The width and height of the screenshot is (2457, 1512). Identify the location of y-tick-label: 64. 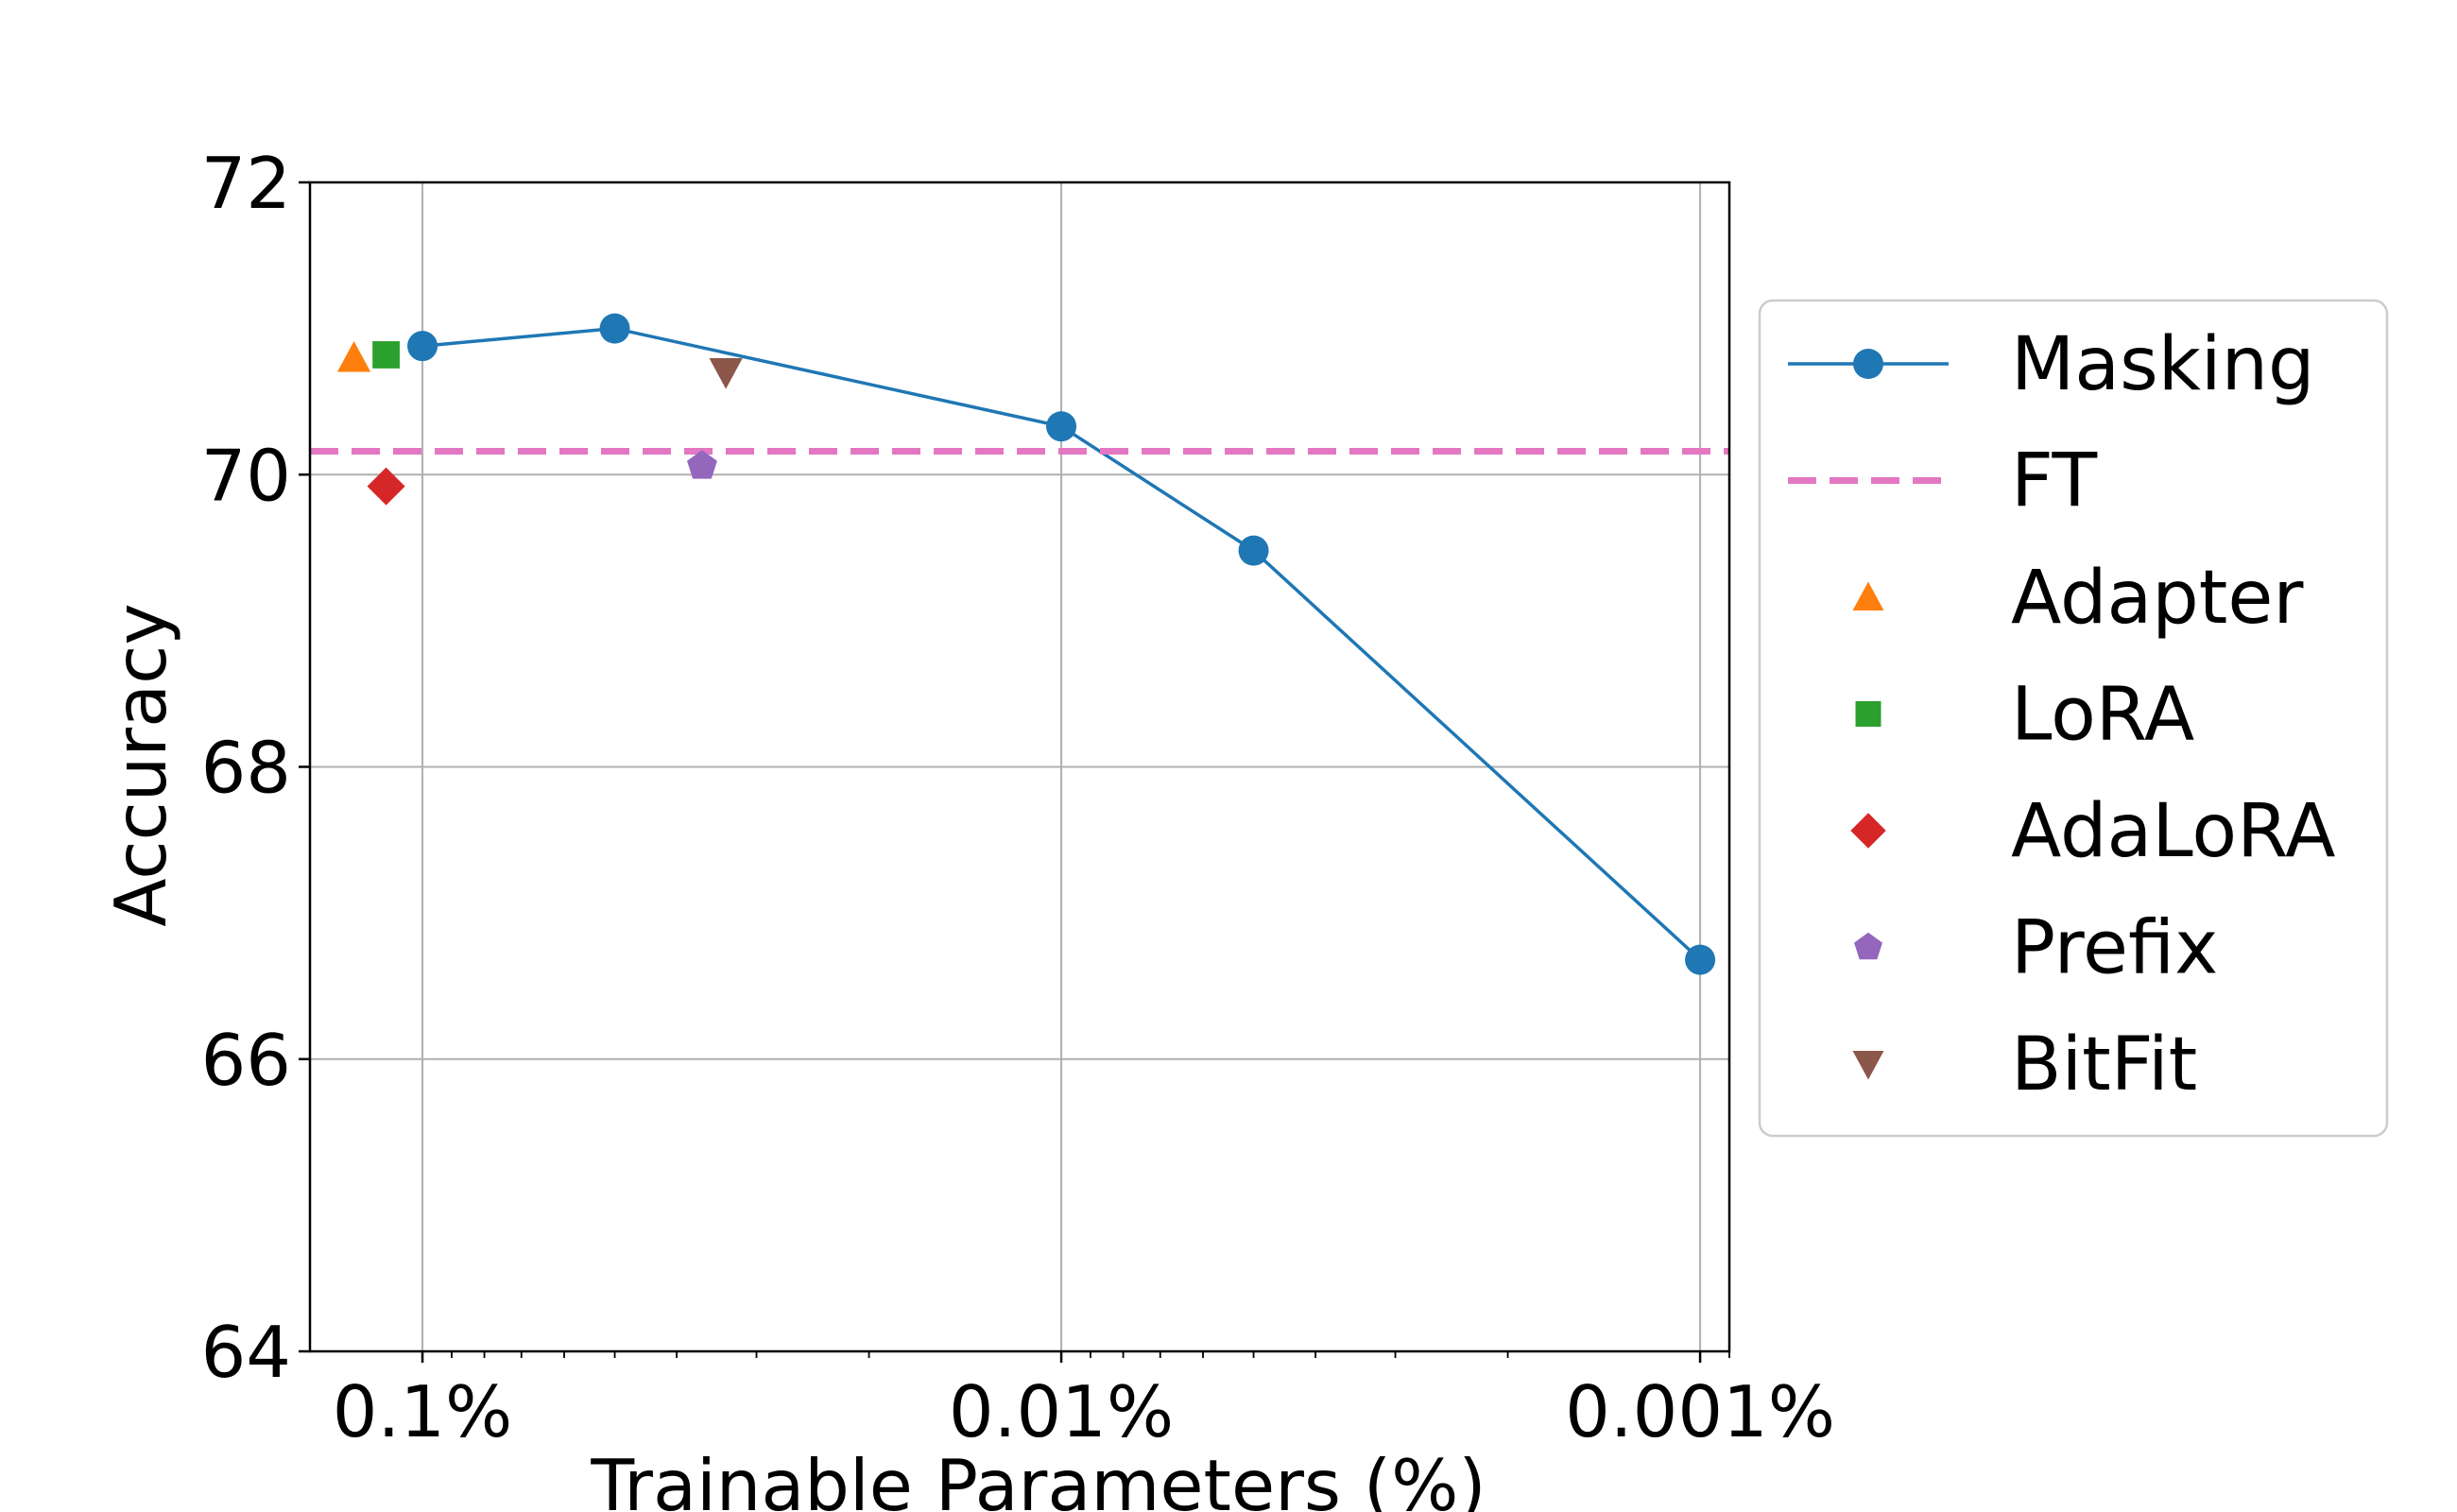
(246, 1352).